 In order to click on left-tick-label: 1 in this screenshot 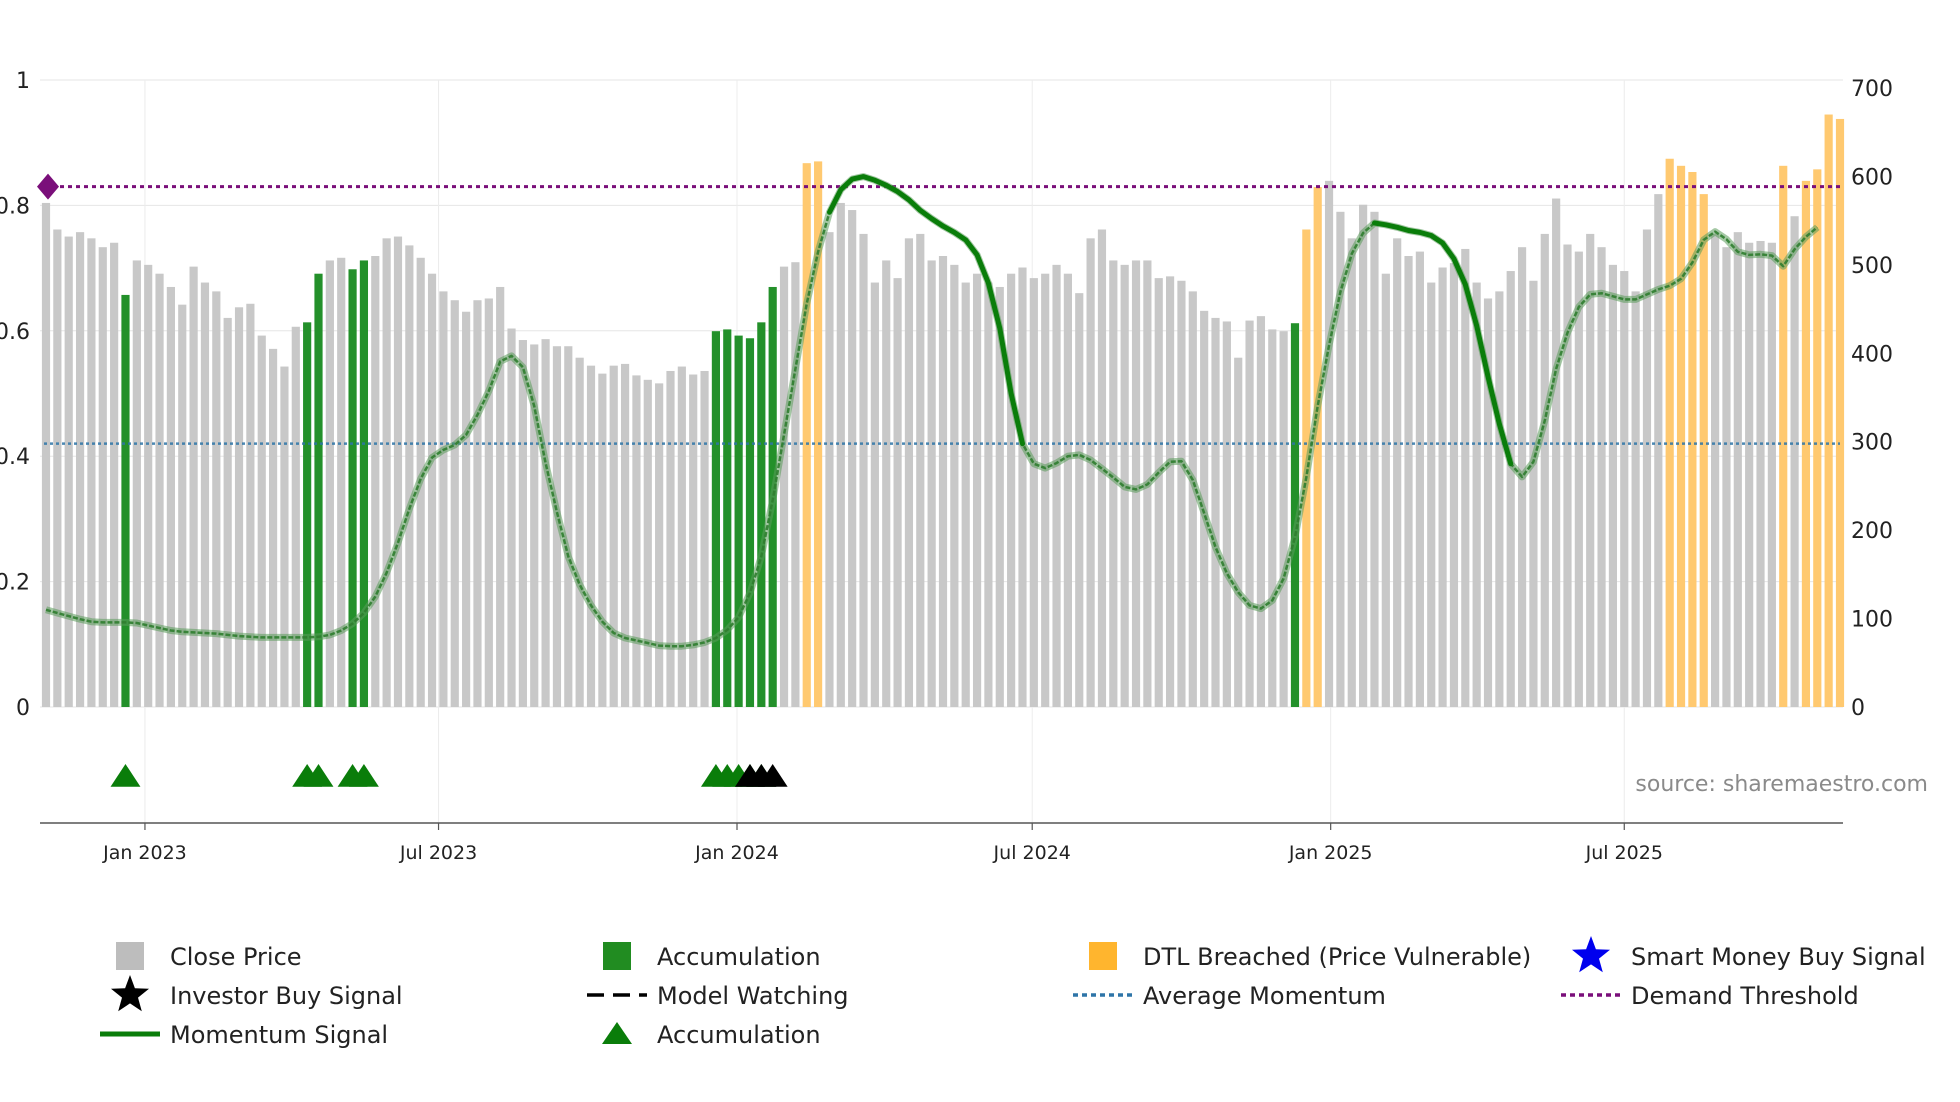, I will do `click(23, 81)`.